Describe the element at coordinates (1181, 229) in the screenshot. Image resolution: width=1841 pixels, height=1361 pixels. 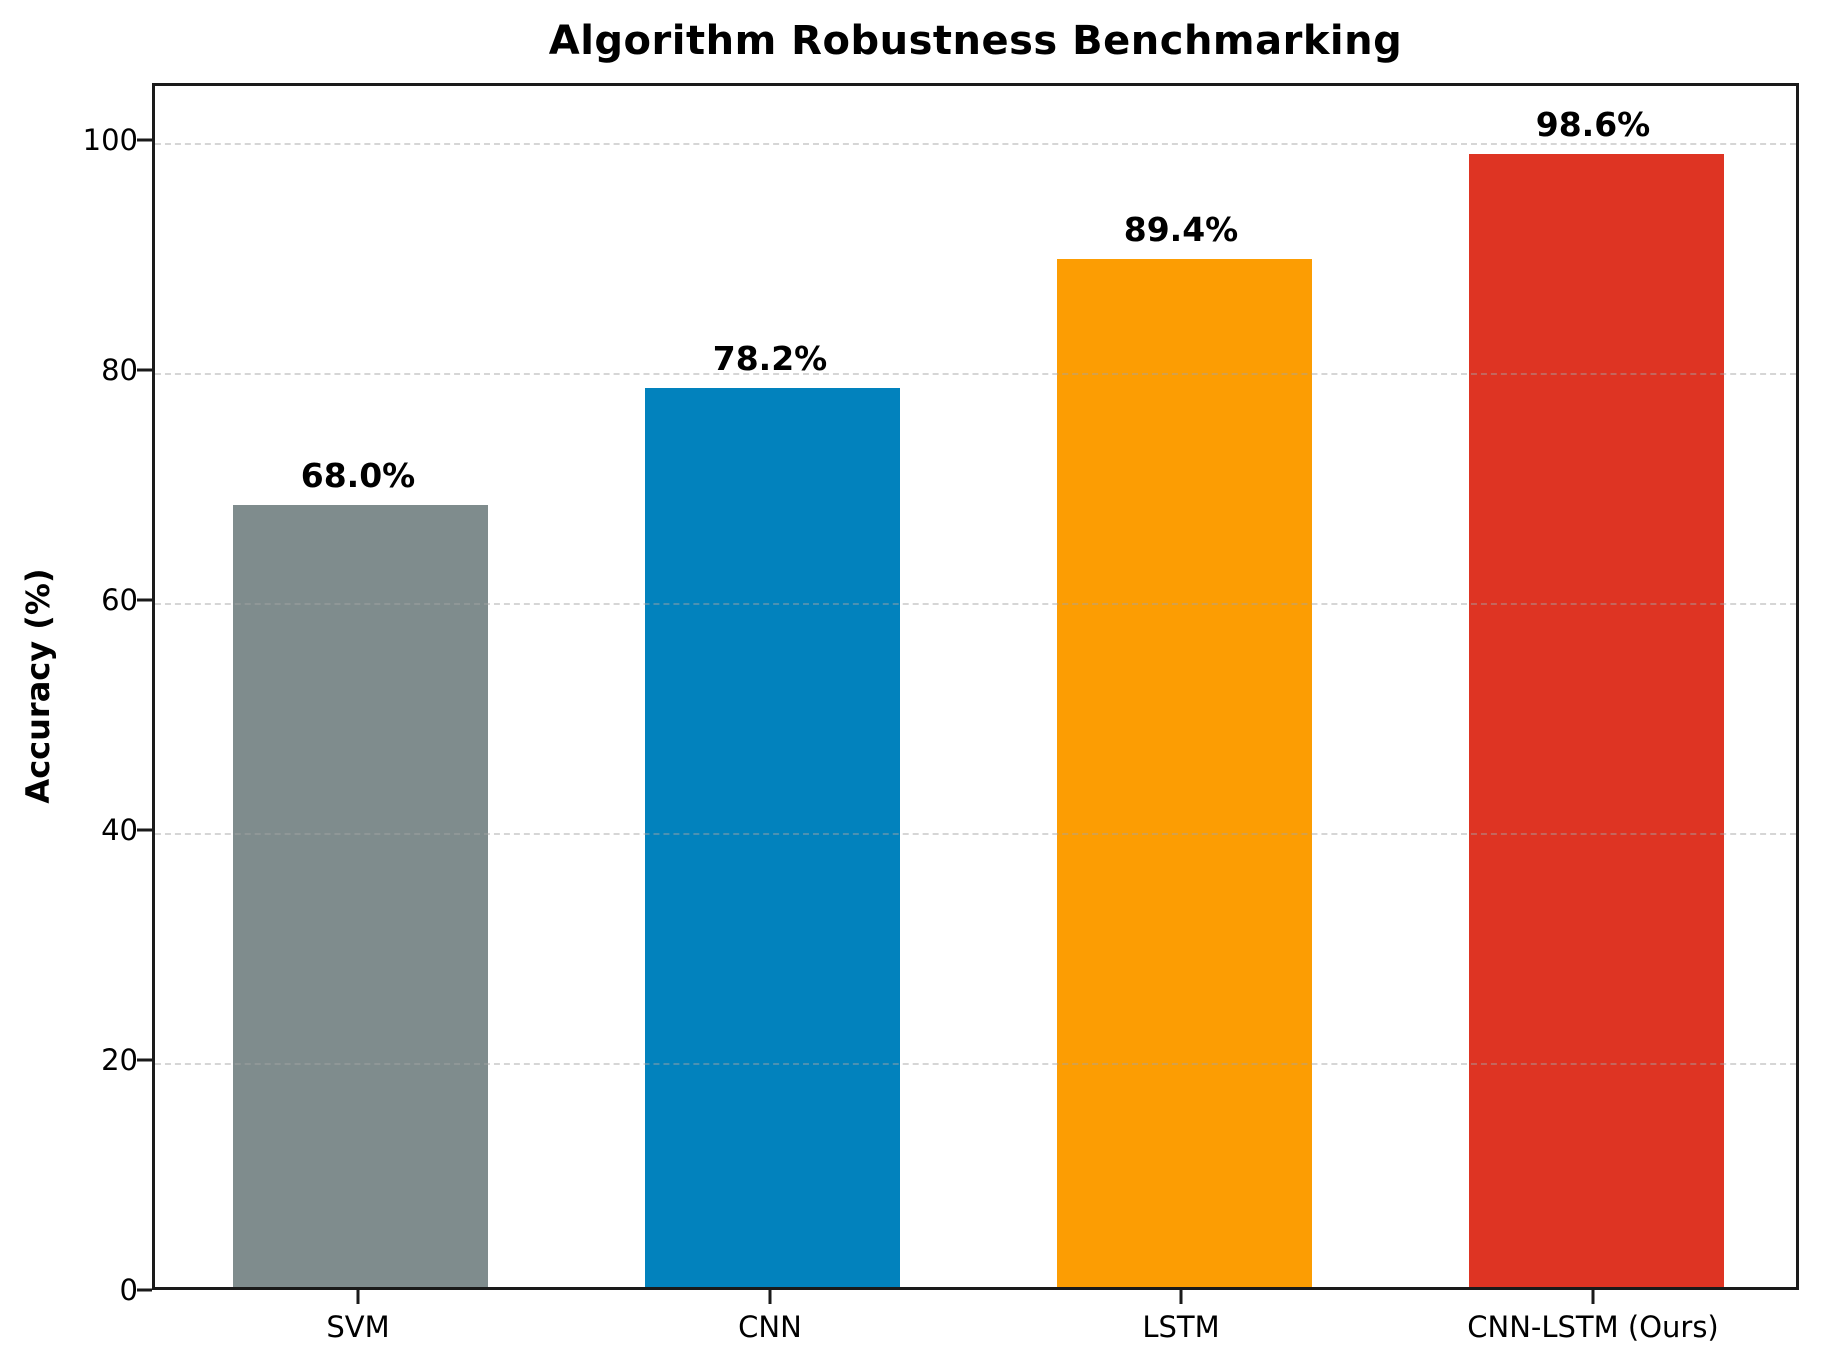
I see `bar-value-label: 89.4%` at that location.